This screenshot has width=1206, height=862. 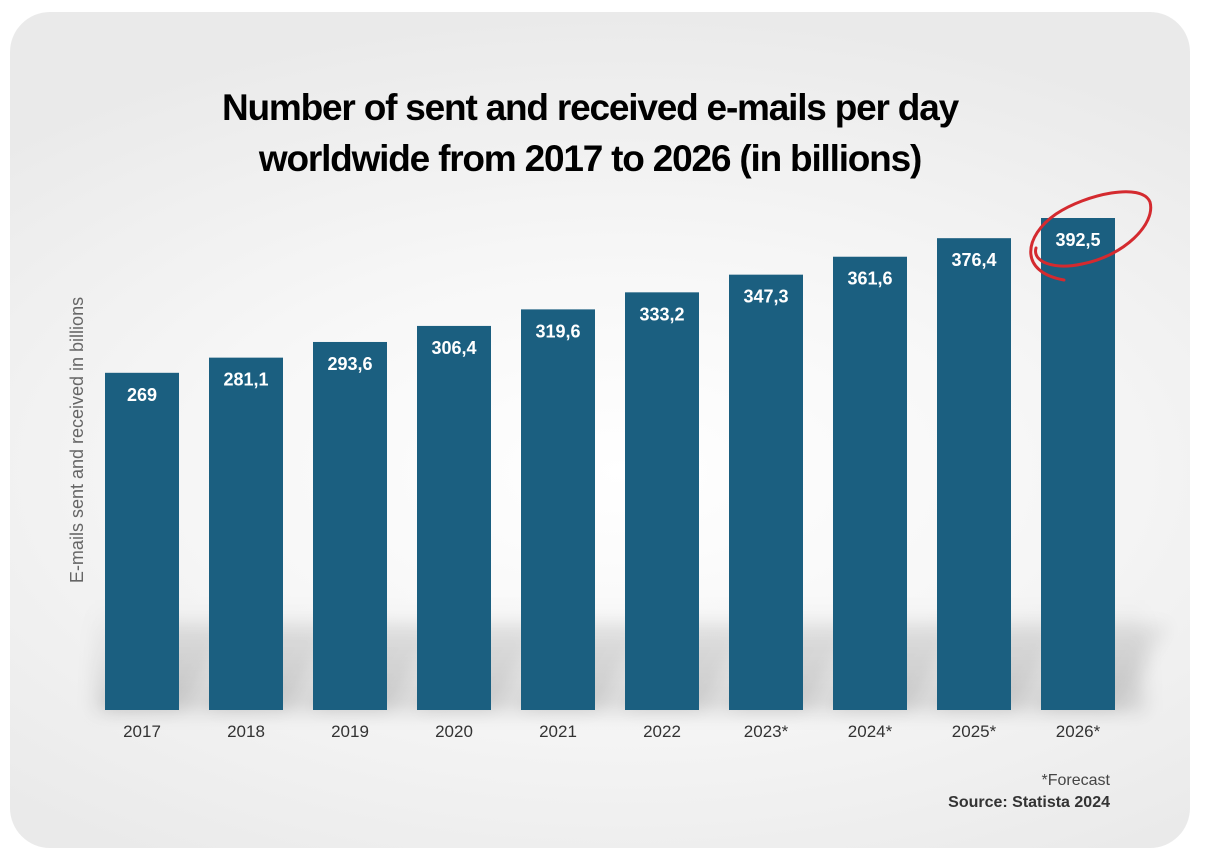 What do you see at coordinates (558, 509) in the screenshot?
I see `bar-2021` at bounding box center [558, 509].